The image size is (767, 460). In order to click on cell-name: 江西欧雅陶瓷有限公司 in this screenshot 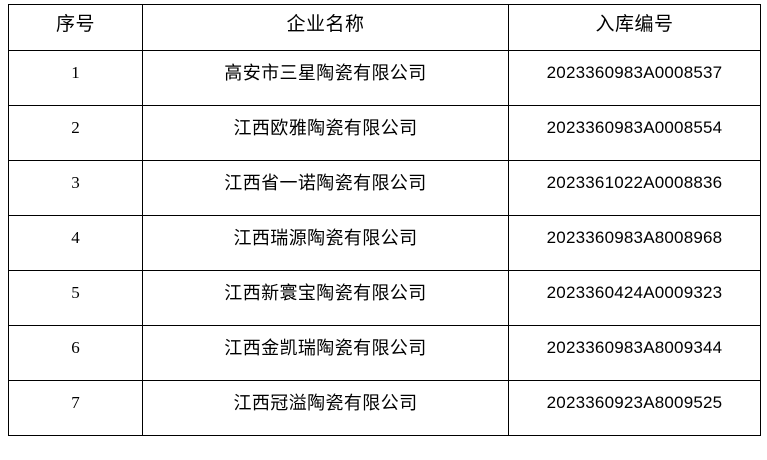, I will do `click(325, 133)`.